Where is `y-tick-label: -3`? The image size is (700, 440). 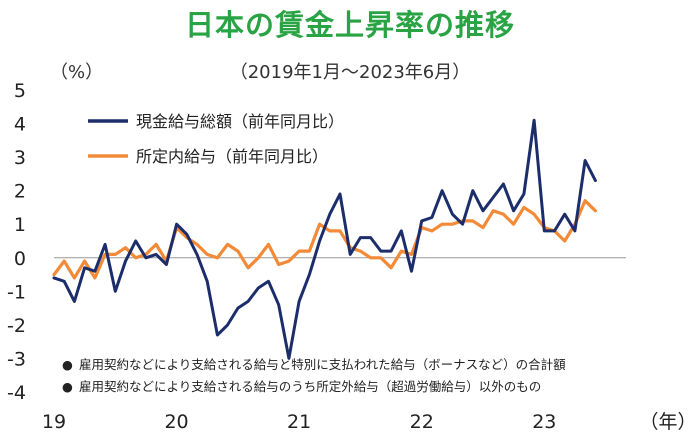 y-tick-label: -3 is located at coordinates (16, 359).